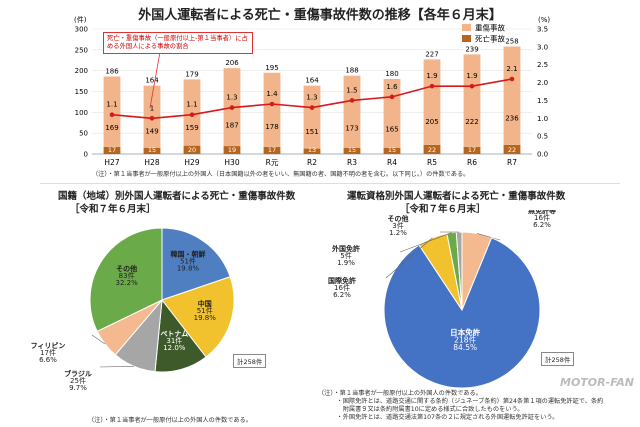 The width and height of the screenshot is (640, 427). I want to click on slice-name-label: ベトナム, so click(174, 334).